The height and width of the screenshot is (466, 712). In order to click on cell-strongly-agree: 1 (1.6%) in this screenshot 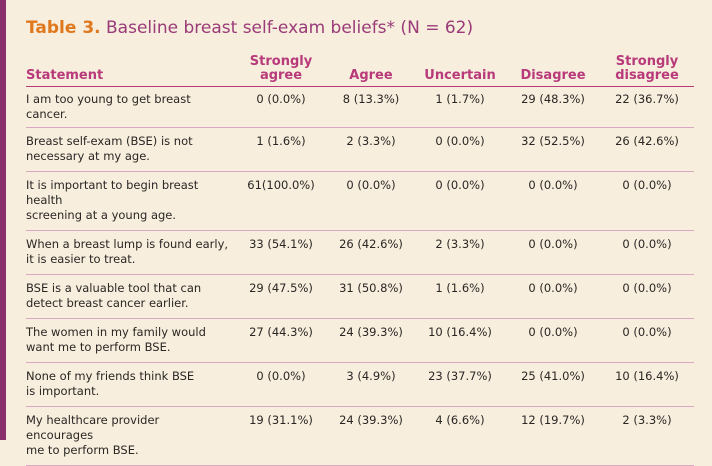, I will do `click(281, 141)`.